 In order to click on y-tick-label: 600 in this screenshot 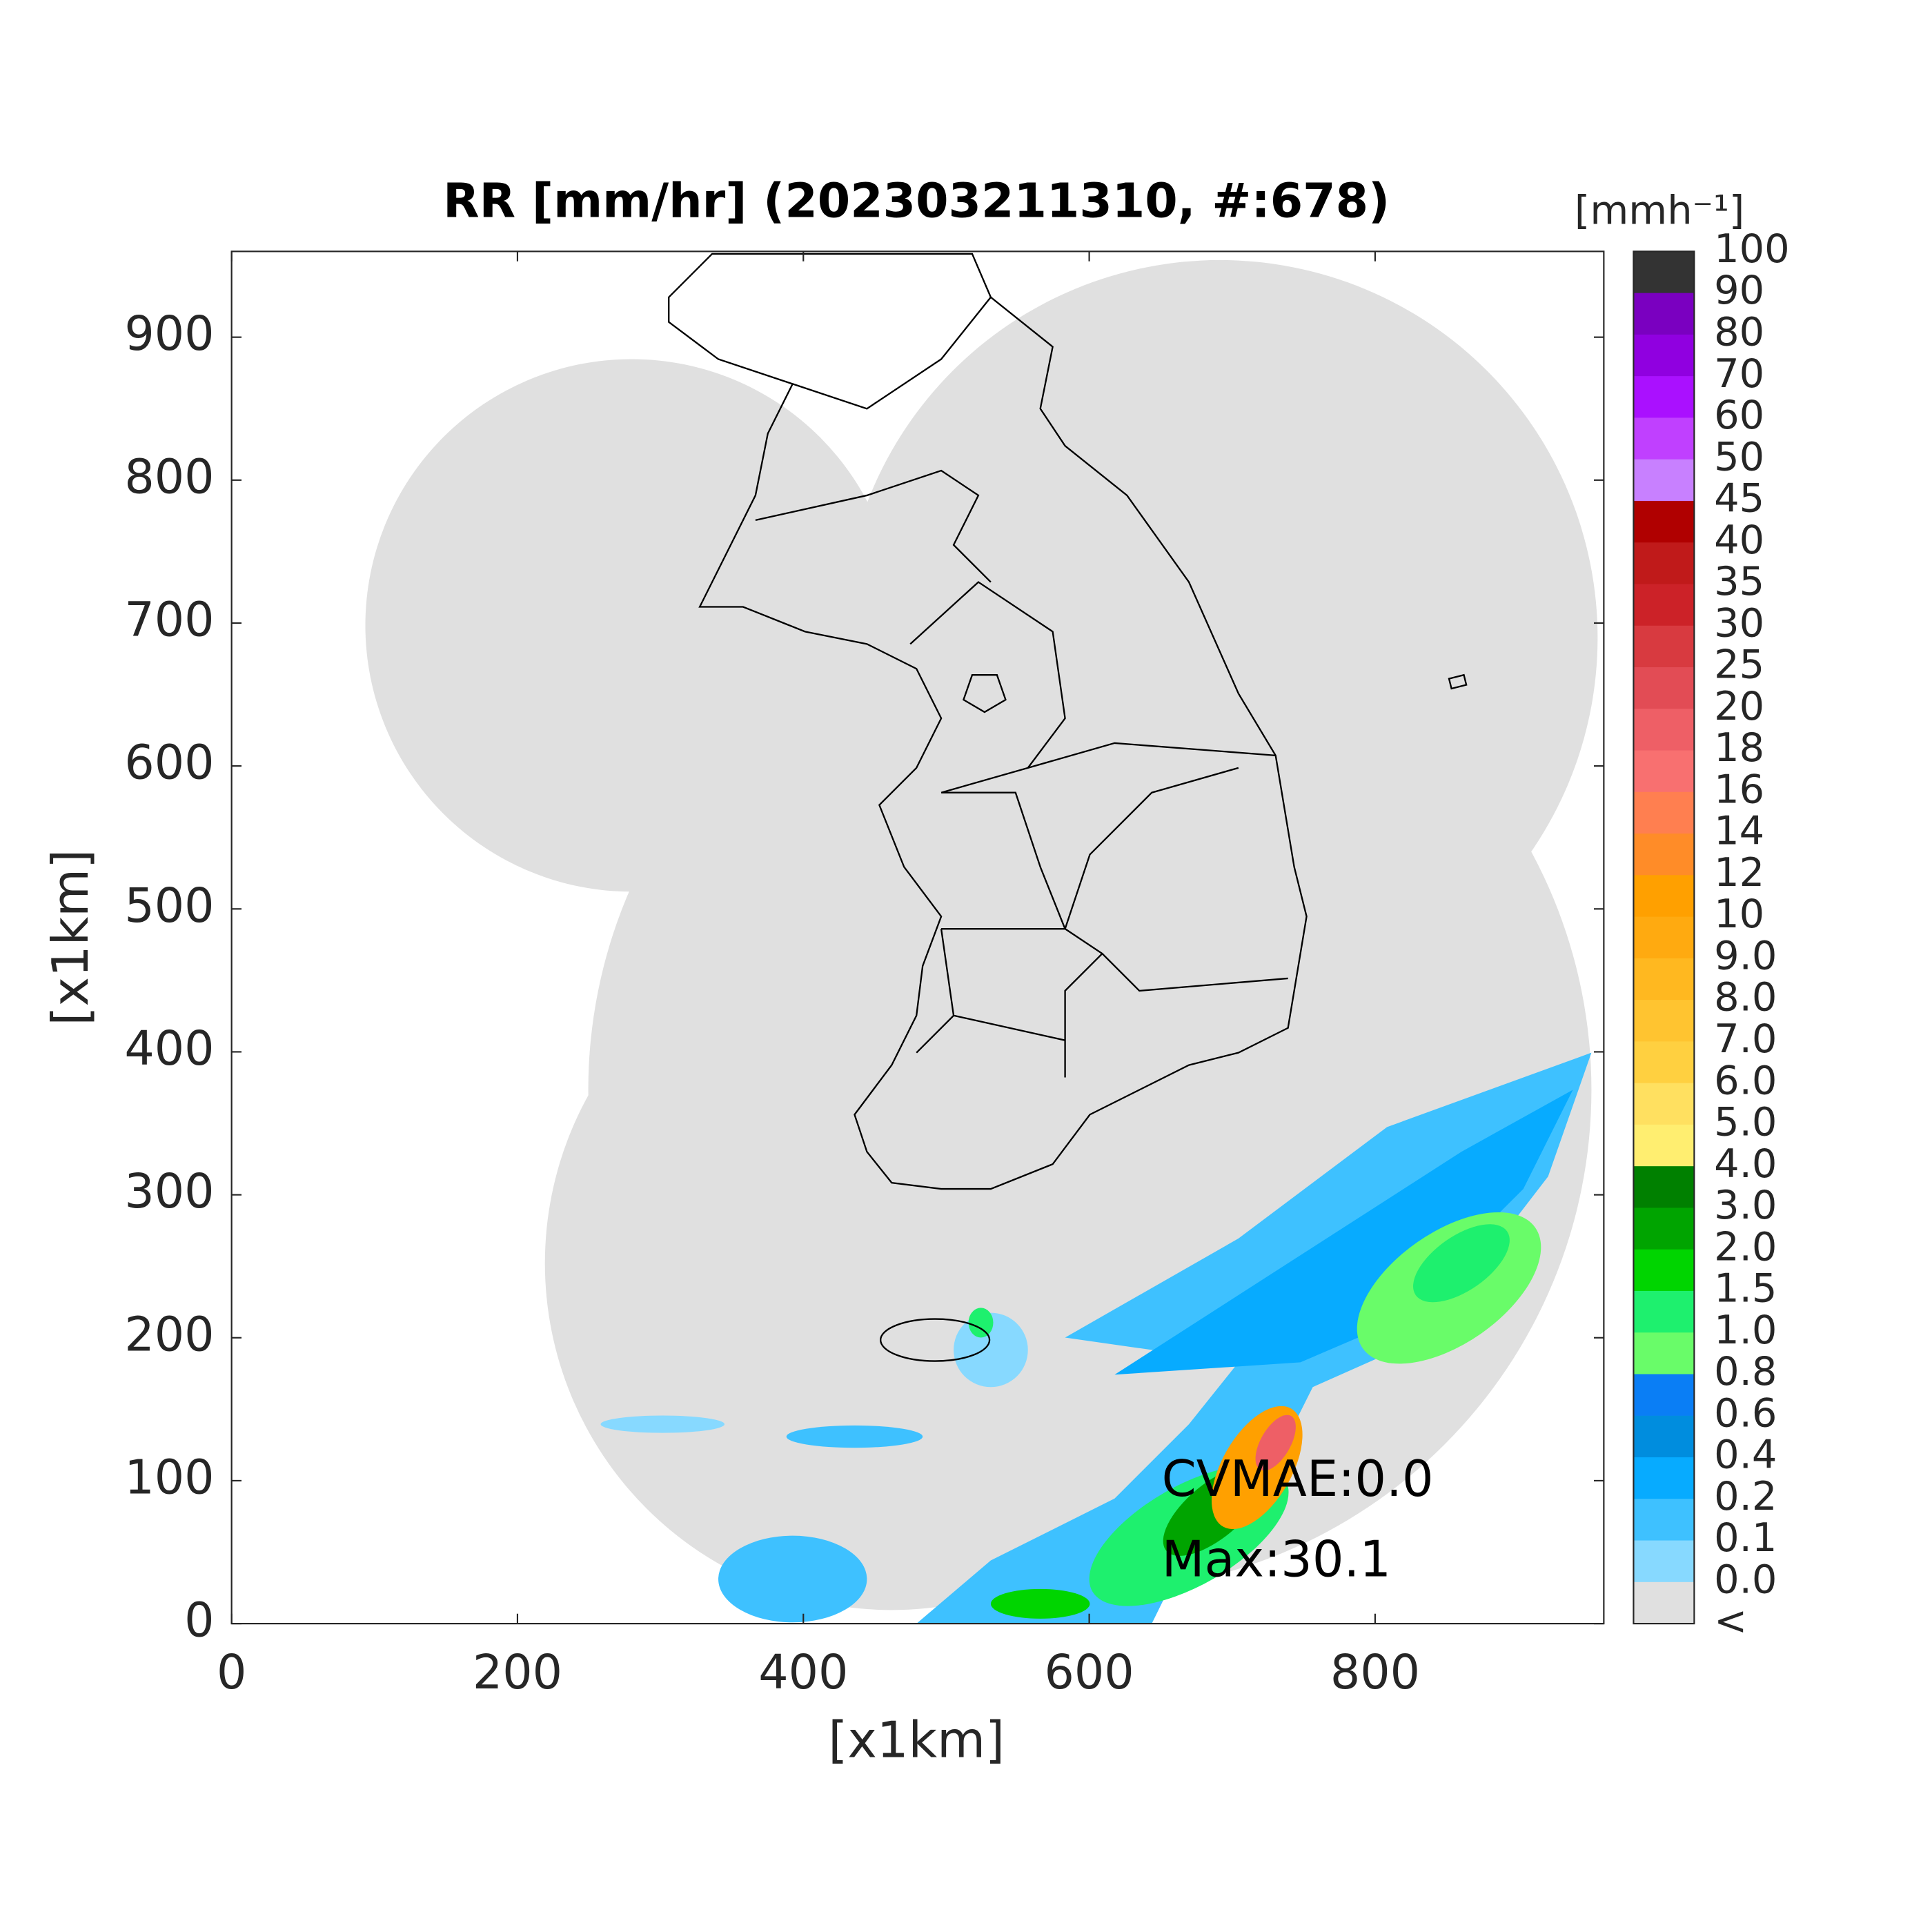, I will do `click(169, 763)`.